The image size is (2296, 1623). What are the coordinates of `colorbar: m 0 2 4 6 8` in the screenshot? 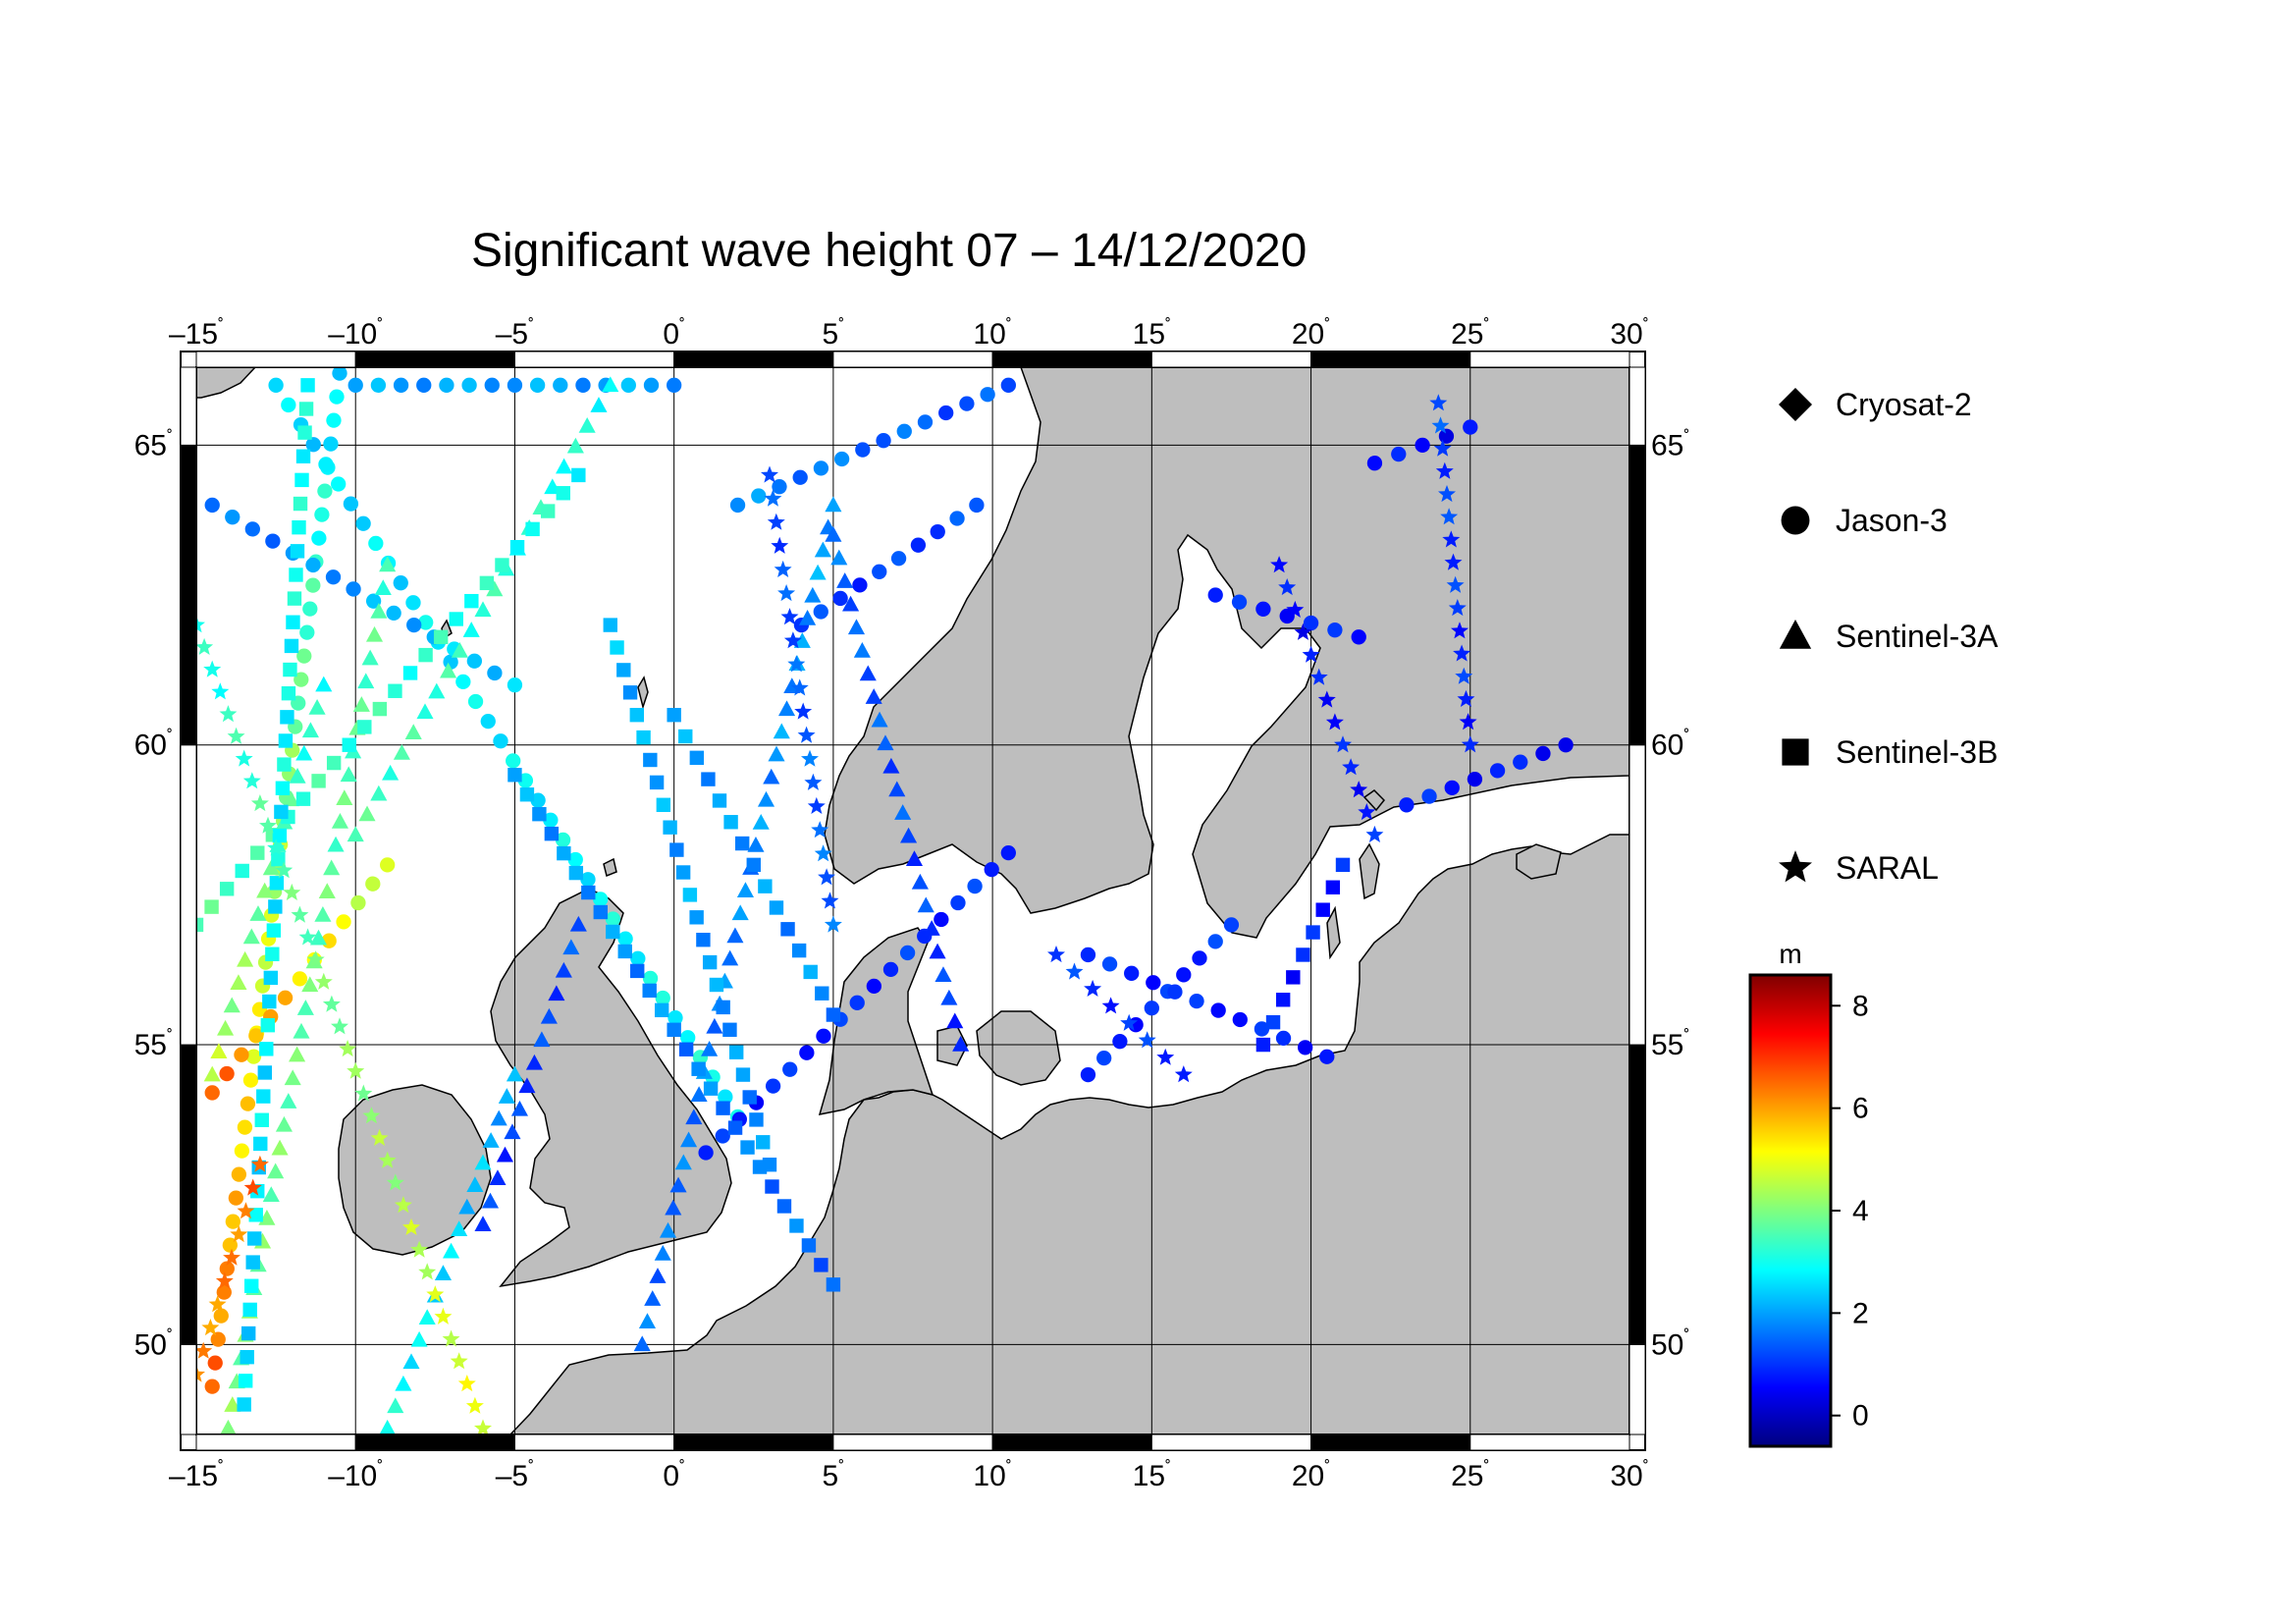 It's located at (1809, 1193).